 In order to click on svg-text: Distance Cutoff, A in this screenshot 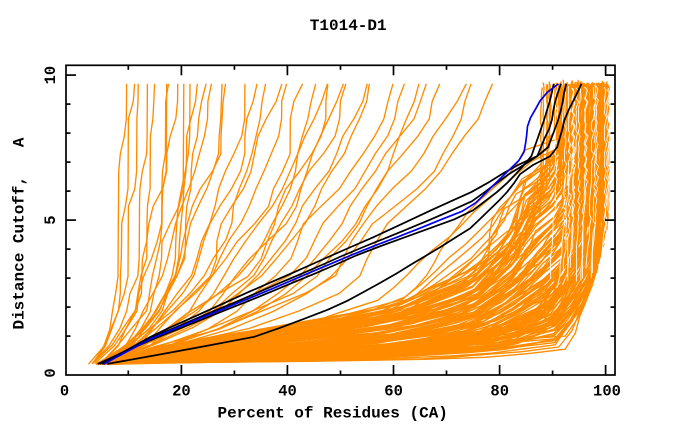, I will do `click(20, 233)`.